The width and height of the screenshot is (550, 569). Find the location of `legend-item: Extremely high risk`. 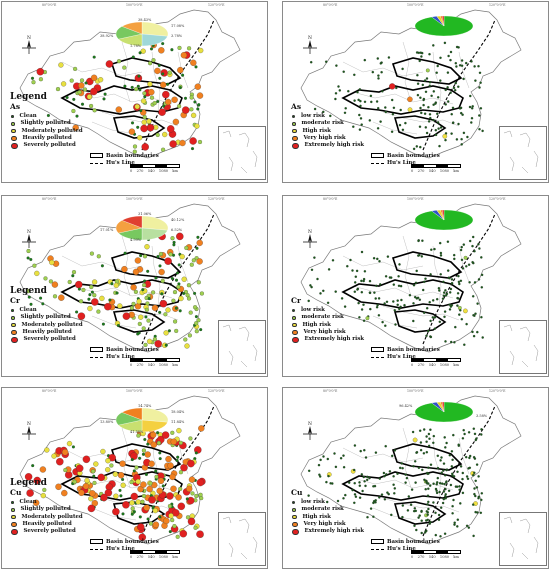

legend-item: Extremely high risk is located at coordinates (351, 146).